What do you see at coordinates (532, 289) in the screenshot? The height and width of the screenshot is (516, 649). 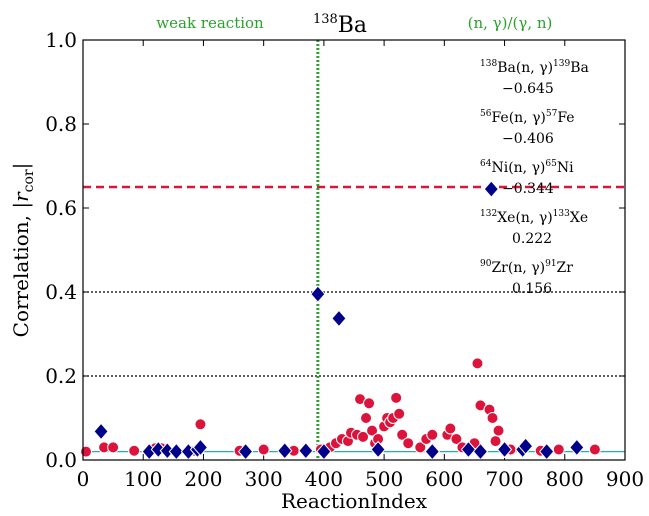 I see `annotation-value: 0.156` at bounding box center [532, 289].